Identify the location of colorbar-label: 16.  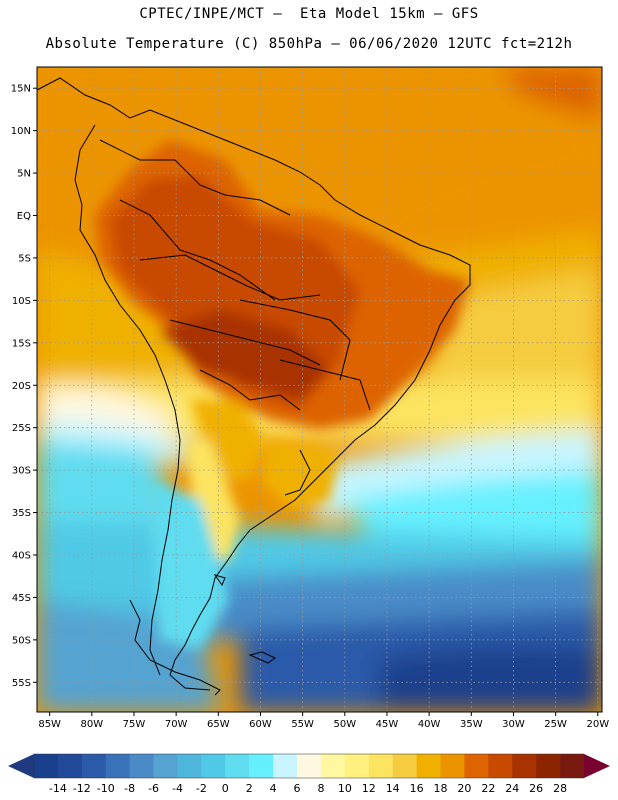
(417, 788).